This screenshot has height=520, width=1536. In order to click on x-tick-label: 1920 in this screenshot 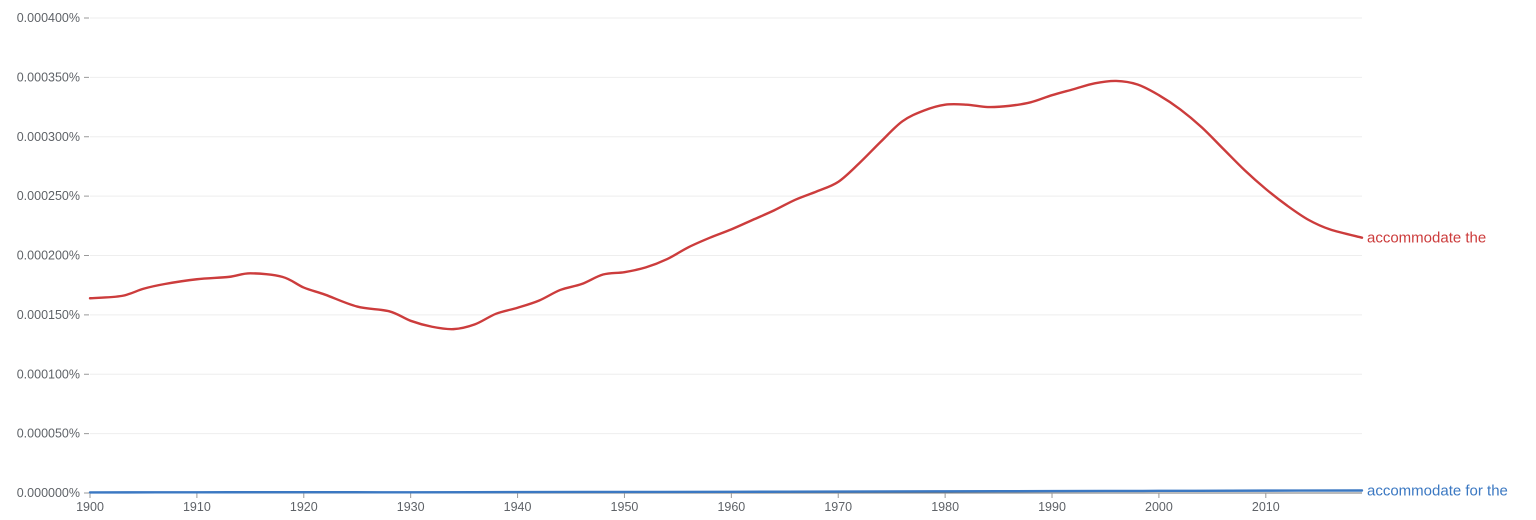, I will do `click(304, 507)`.